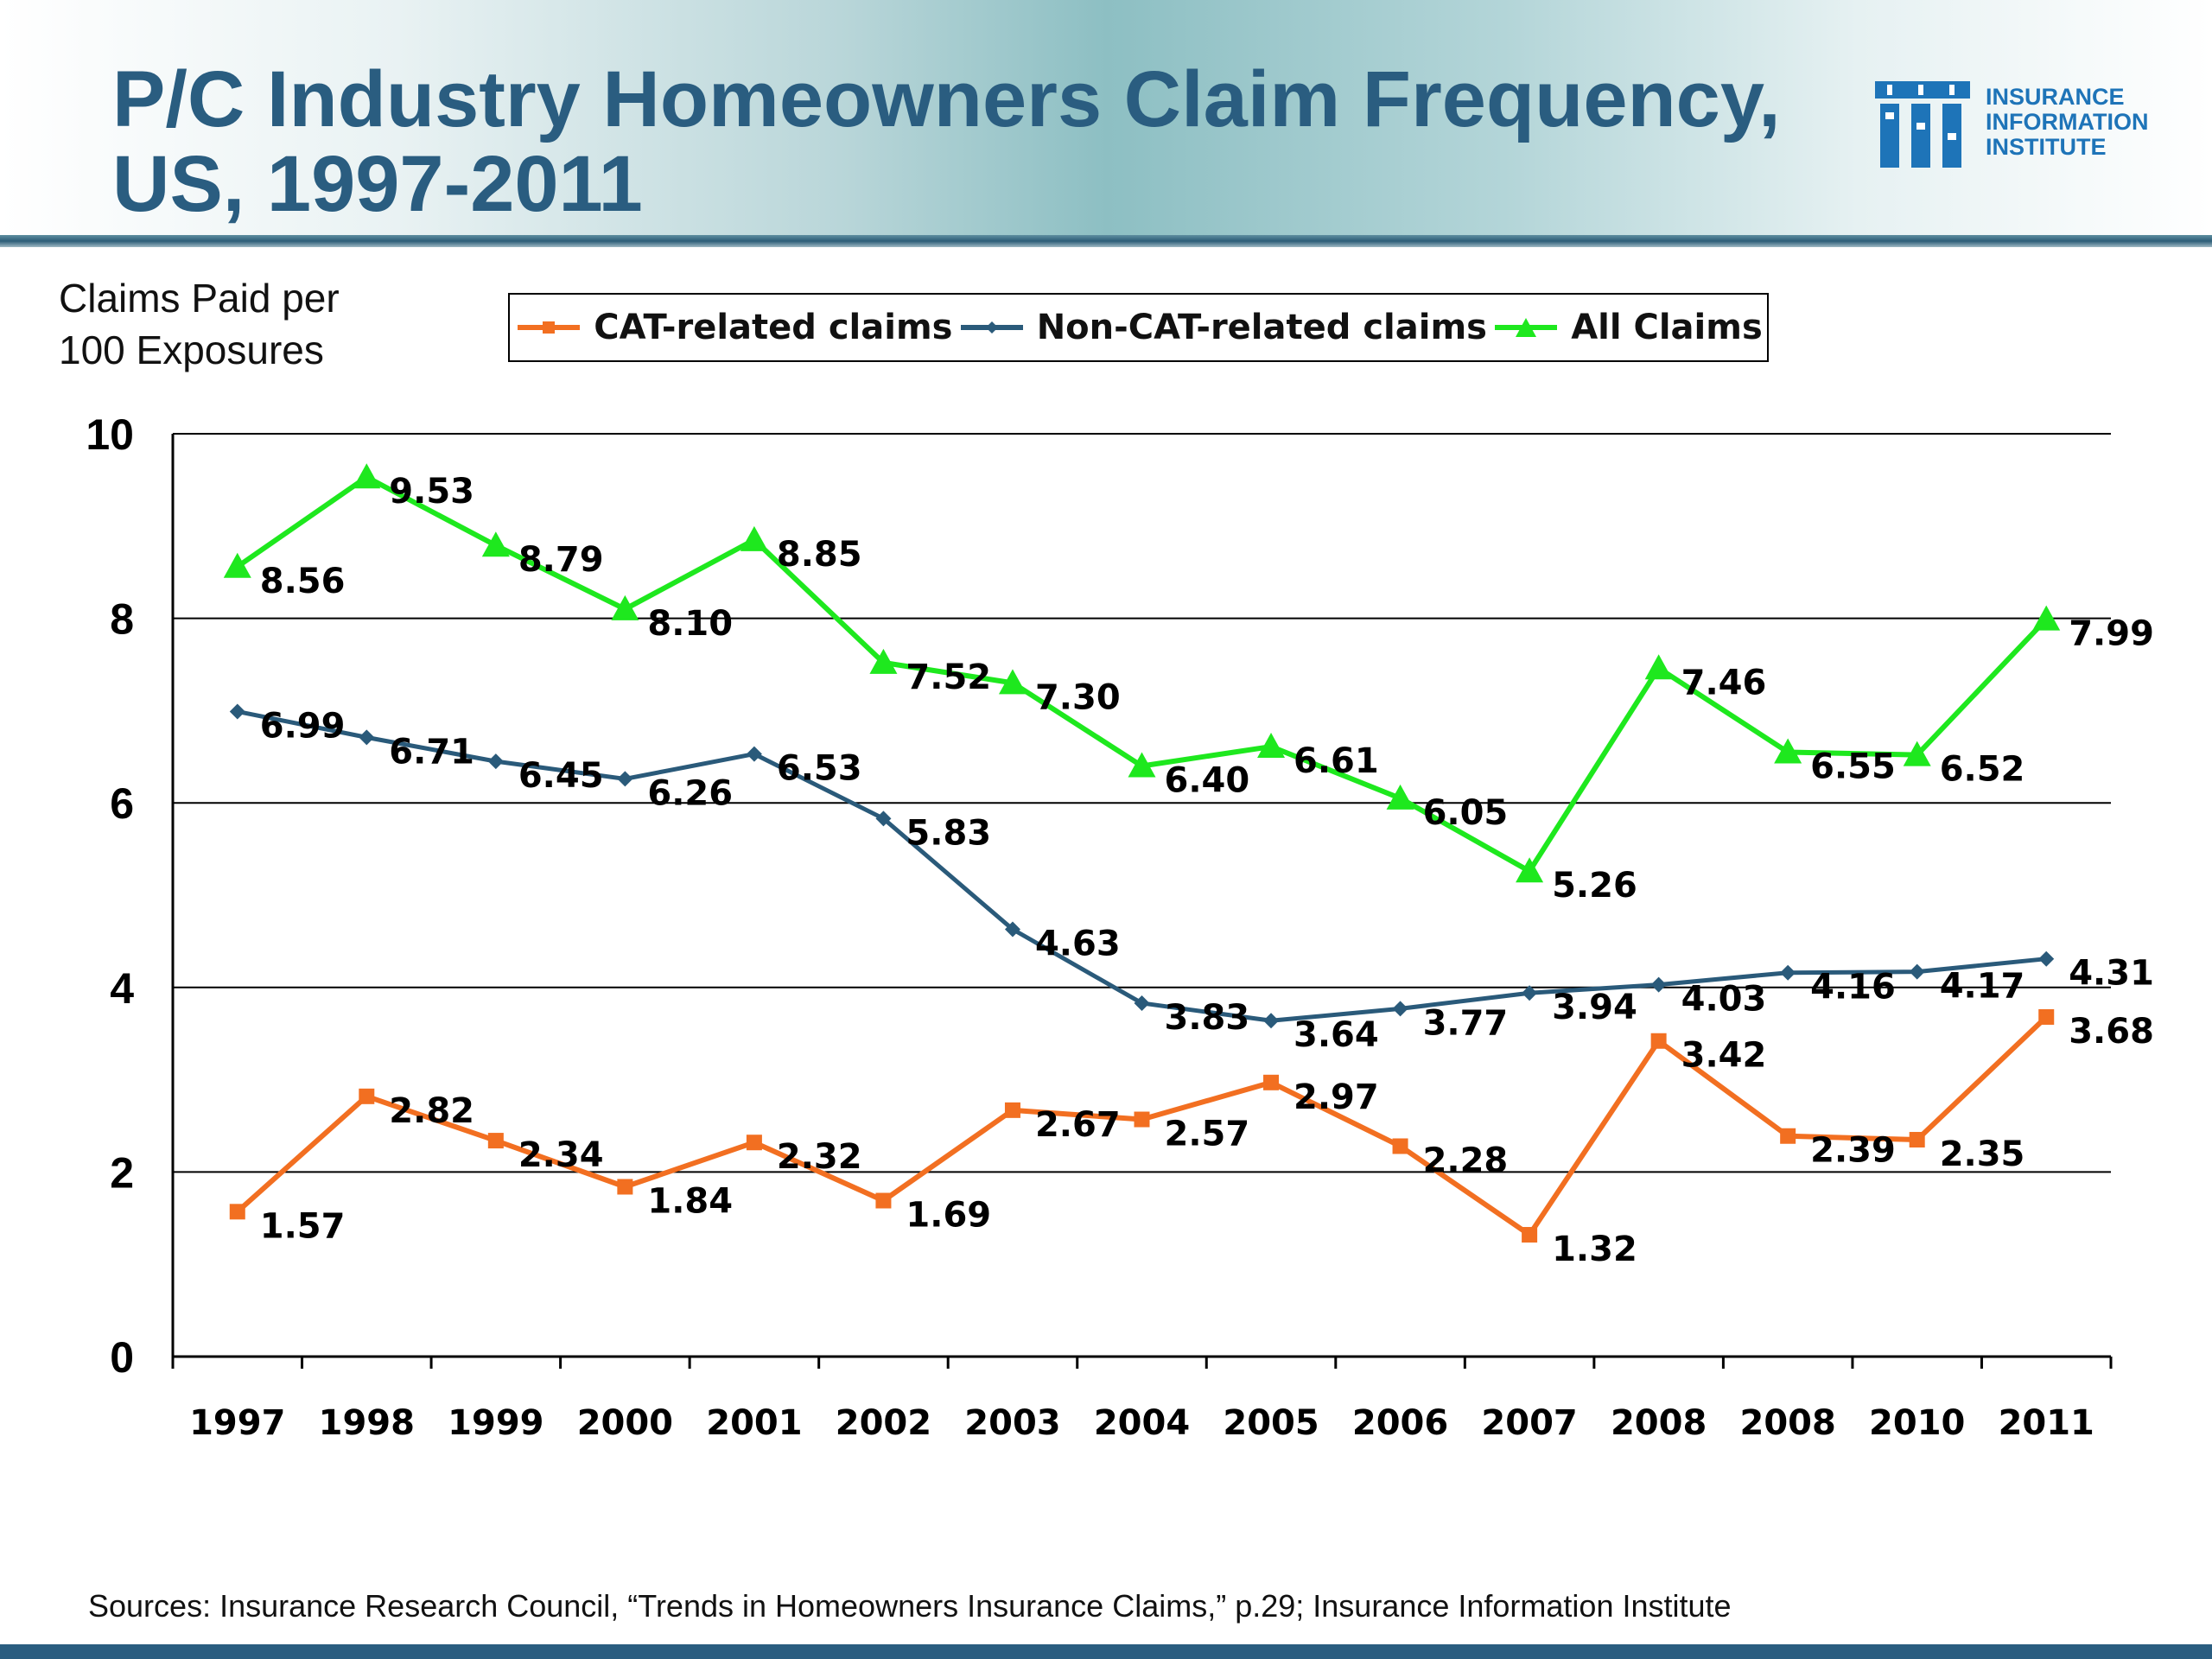 Image resolution: width=2212 pixels, height=1659 pixels. I want to click on data-label: 6.26, so click(690, 793).